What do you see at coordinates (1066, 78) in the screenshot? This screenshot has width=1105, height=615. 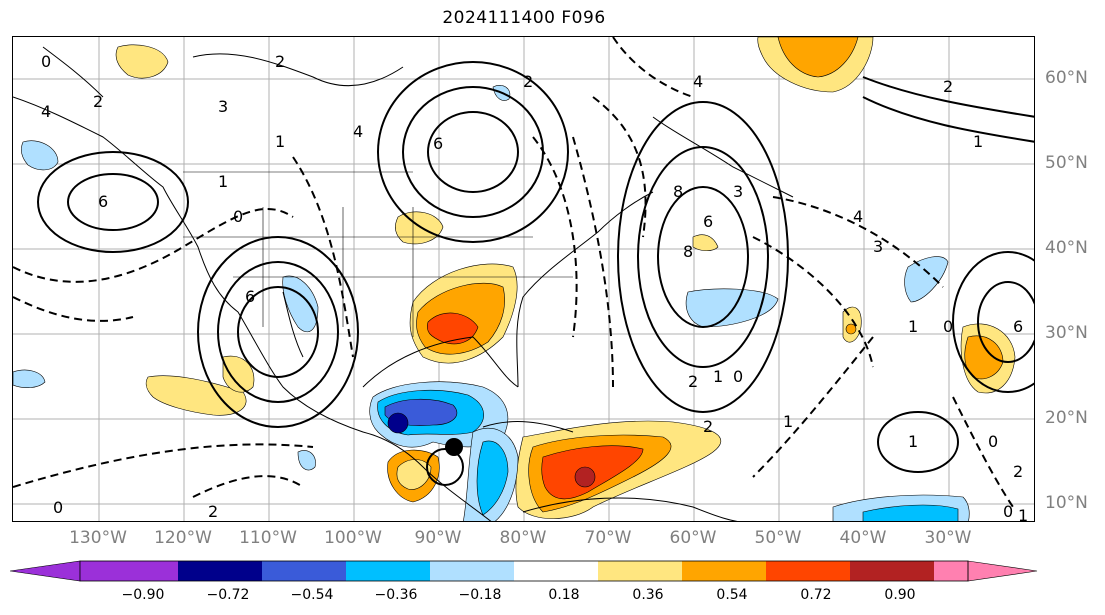 I see `lat-label: 60°N` at bounding box center [1066, 78].